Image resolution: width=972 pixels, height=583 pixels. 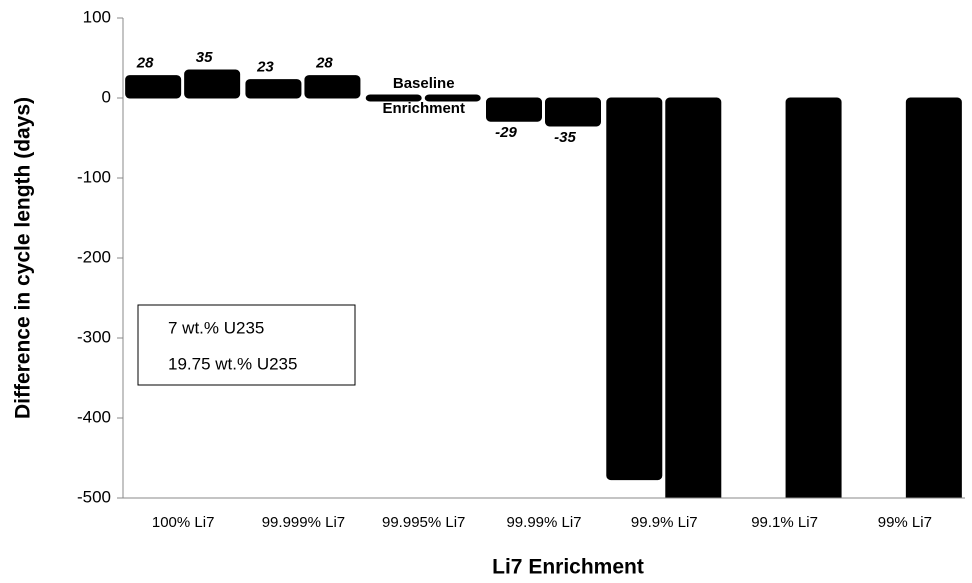 I want to click on legend, so click(x=246, y=345).